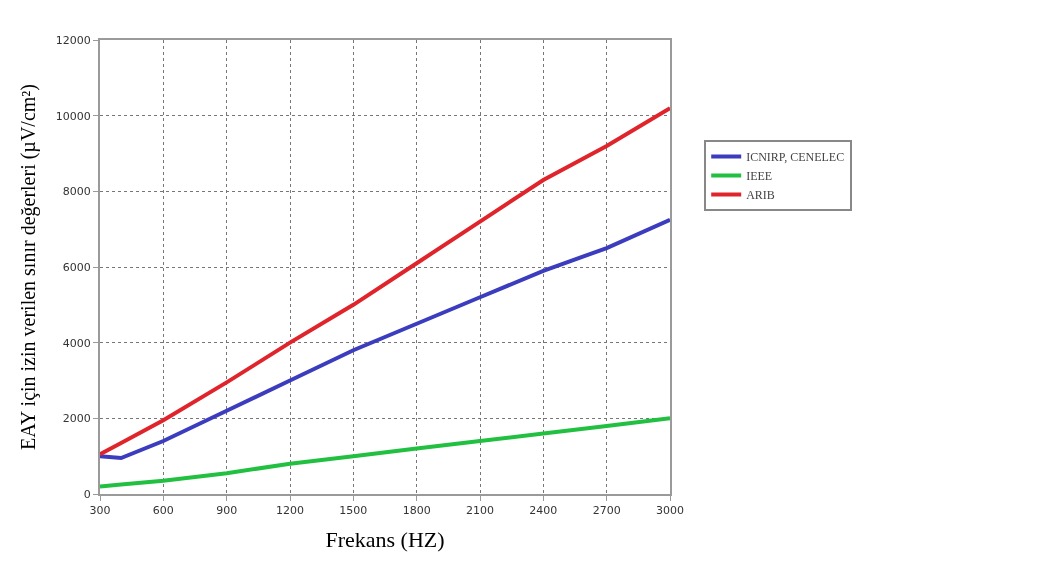 This screenshot has width=1056, height=564. Describe the element at coordinates (543, 511) in the screenshot. I see `x-tick-label: 2400` at that location.